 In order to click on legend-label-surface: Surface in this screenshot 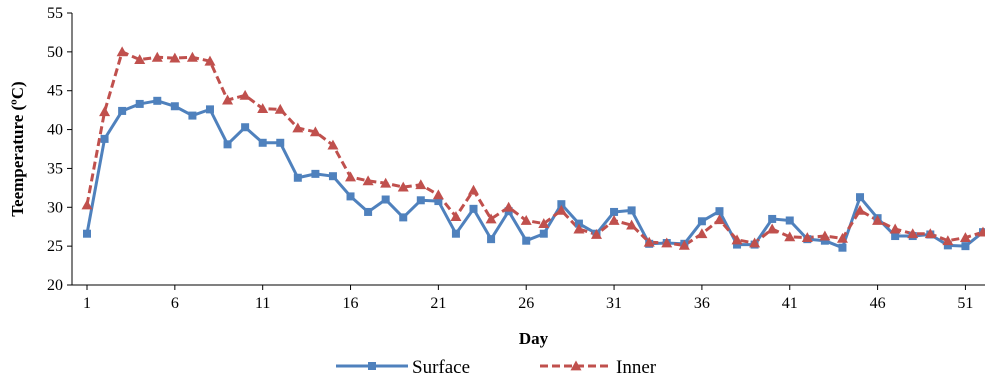, I will do `click(441, 367)`.